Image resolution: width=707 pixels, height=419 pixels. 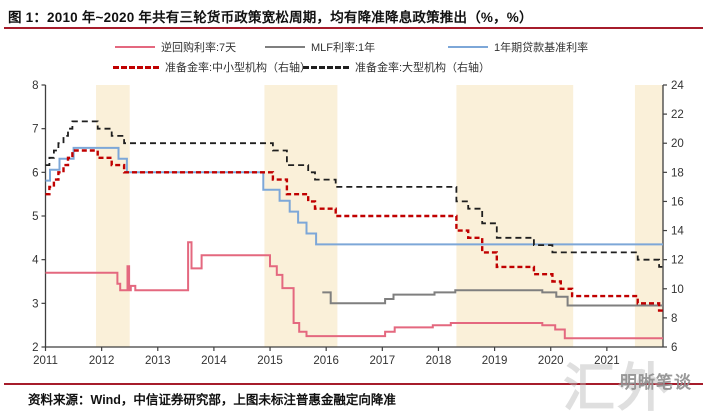 I want to click on y-left-tick-label: 7, so click(x=35, y=130).